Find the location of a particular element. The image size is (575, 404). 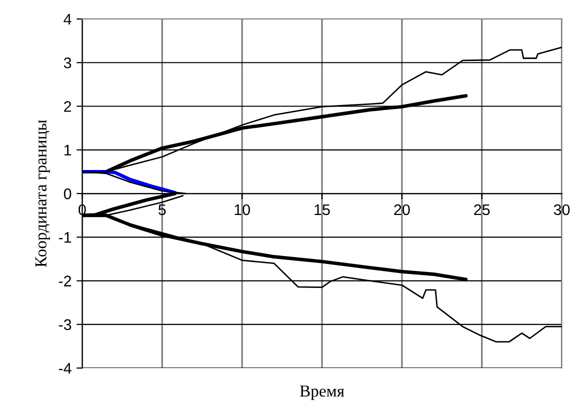

y-tick-label: 3 is located at coordinates (68, 62).